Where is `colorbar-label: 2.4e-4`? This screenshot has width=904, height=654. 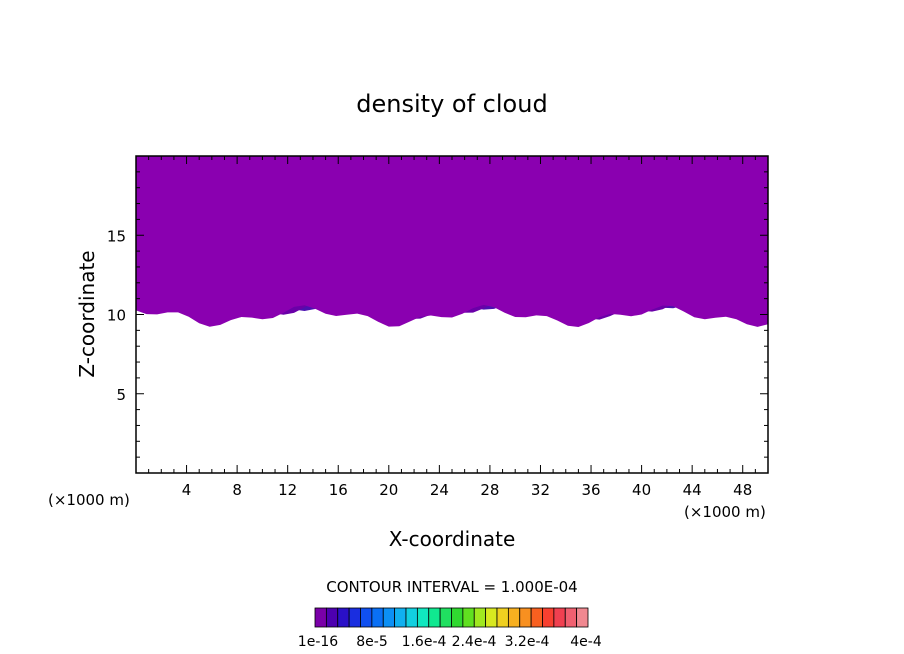
colorbar-label: 2.4e-4 is located at coordinates (474, 642).